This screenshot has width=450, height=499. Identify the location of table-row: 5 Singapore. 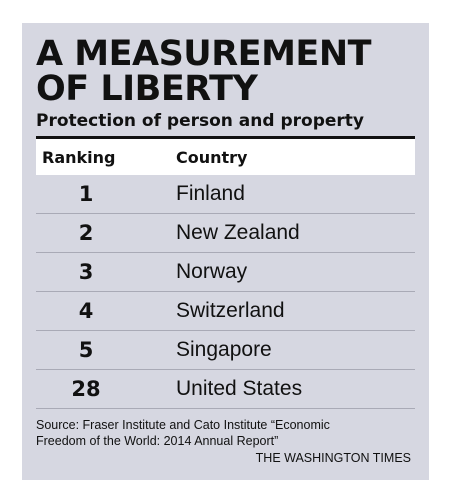
(225, 350).